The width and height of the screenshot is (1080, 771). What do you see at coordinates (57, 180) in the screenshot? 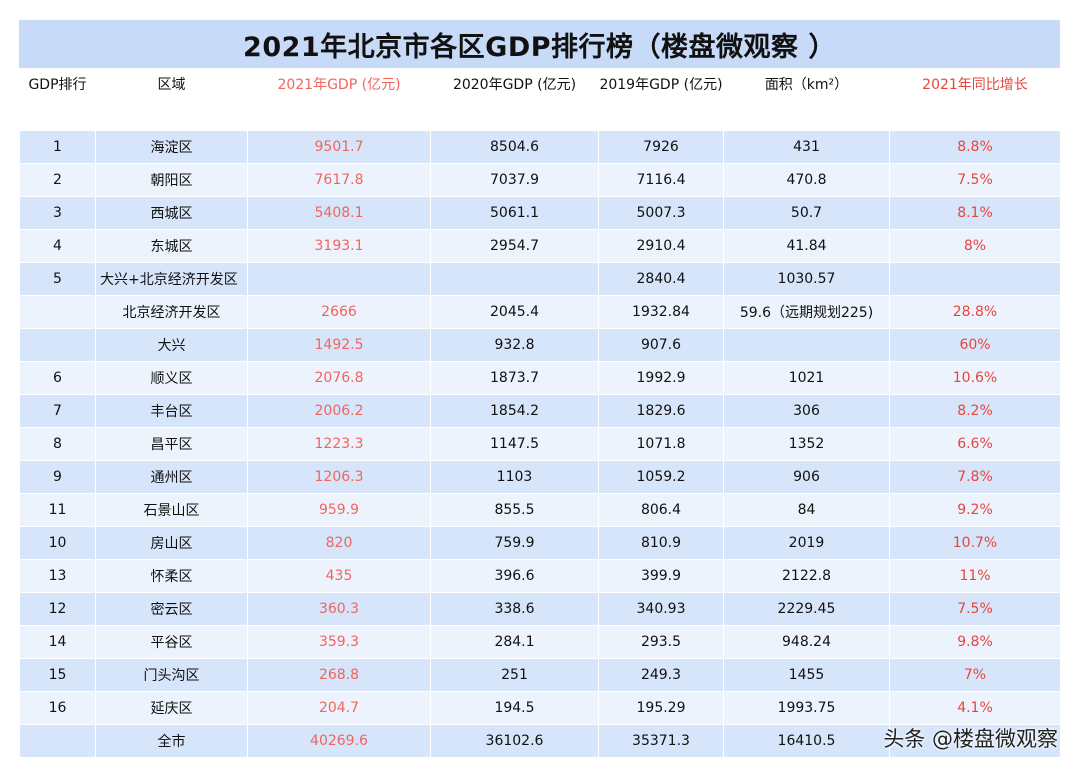
I see `cell-rank: 2` at bounding box center [57, 180].